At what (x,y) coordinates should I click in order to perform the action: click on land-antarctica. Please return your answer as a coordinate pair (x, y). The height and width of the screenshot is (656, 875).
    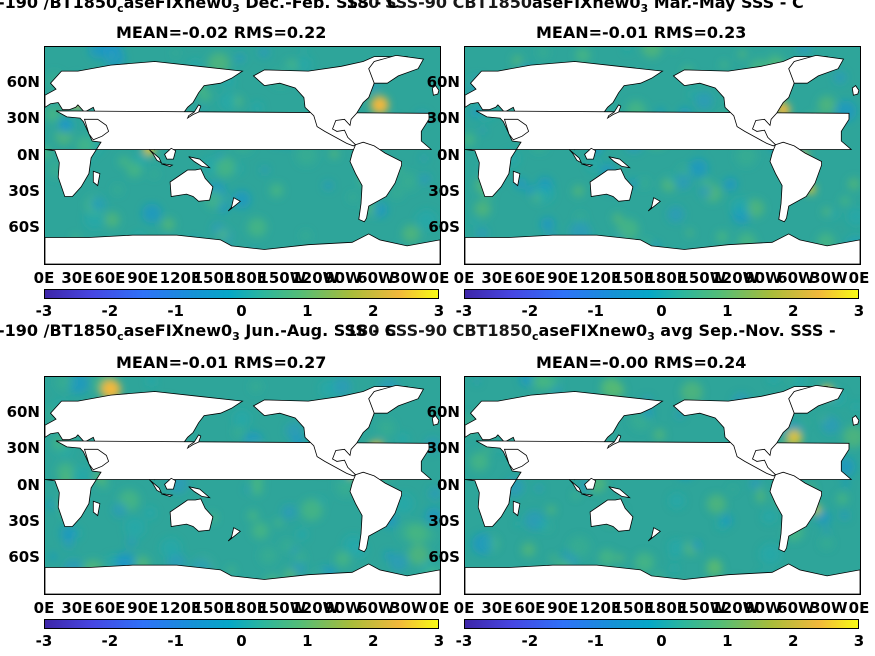
    Looking at the image, I should click on (662, 578).